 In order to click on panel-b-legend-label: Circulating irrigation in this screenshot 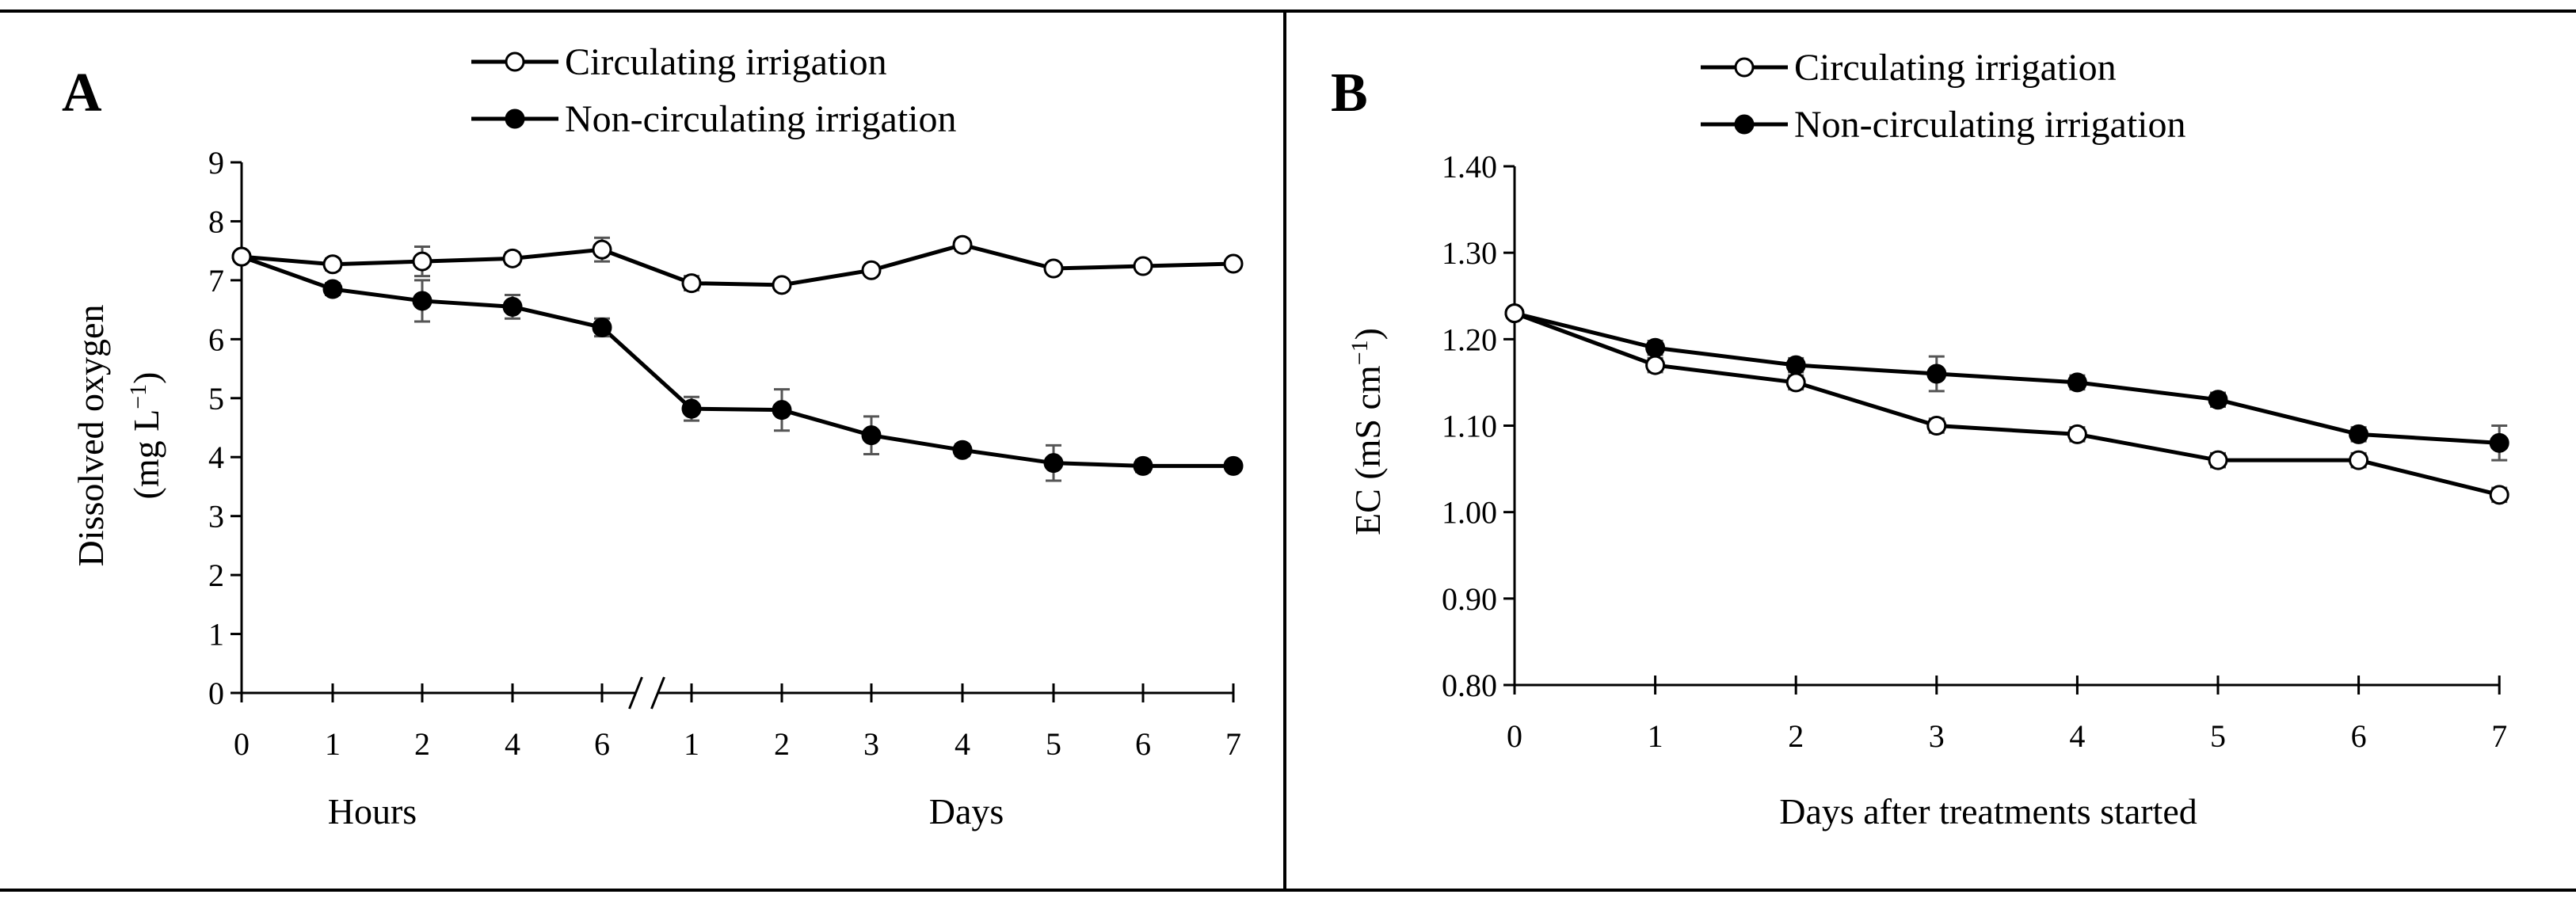, I will do `click(1956, 68)`.